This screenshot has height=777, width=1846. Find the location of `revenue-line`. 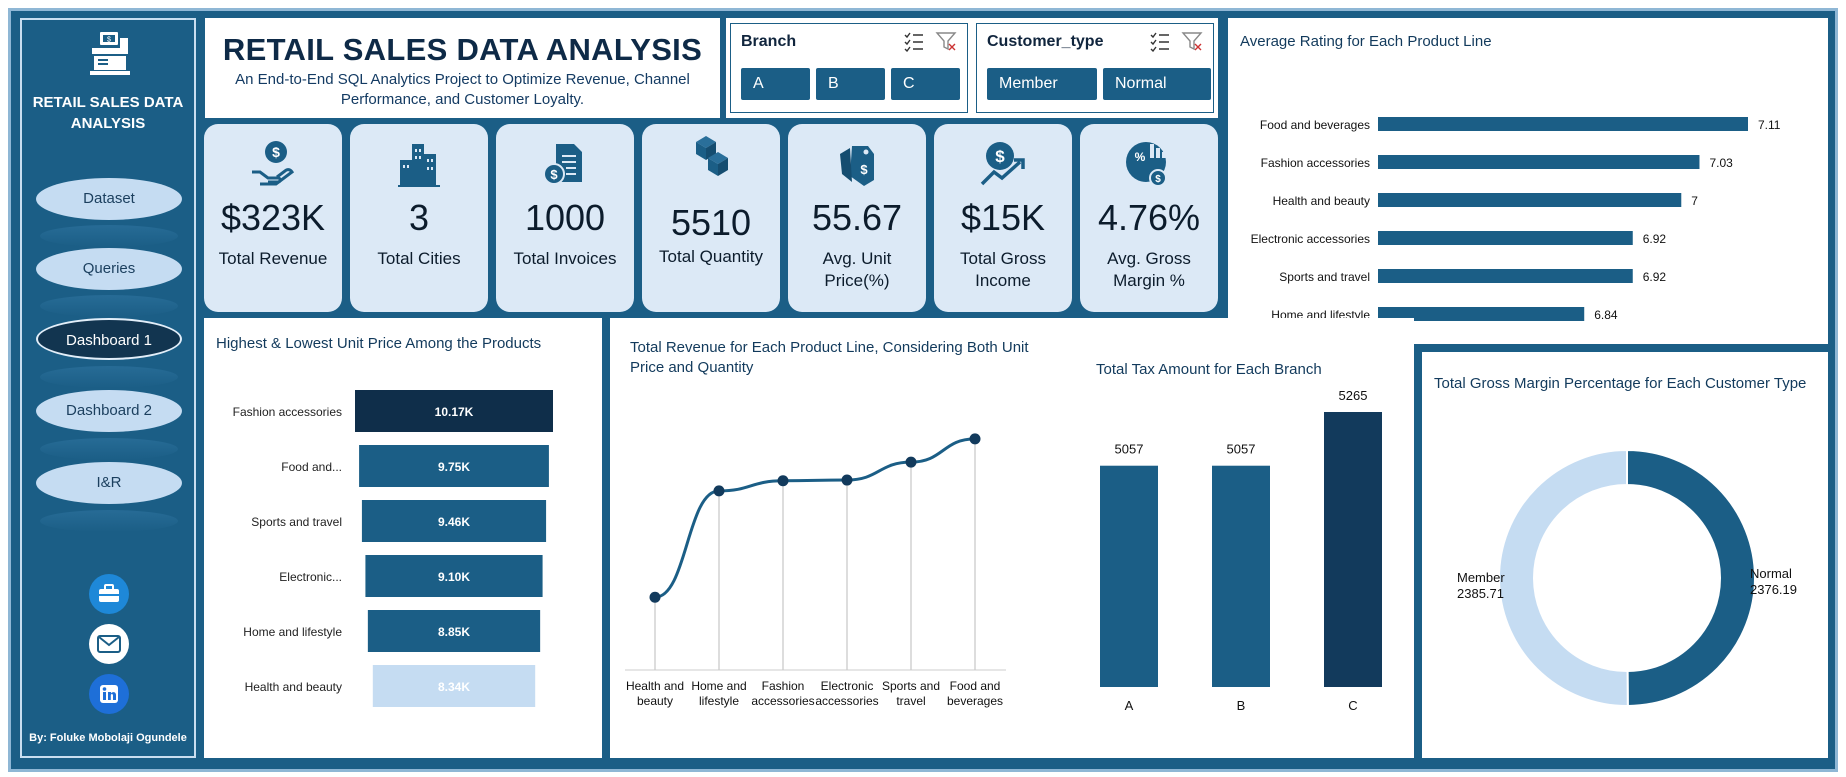

revenue-line is located at coordinates (815, 518).